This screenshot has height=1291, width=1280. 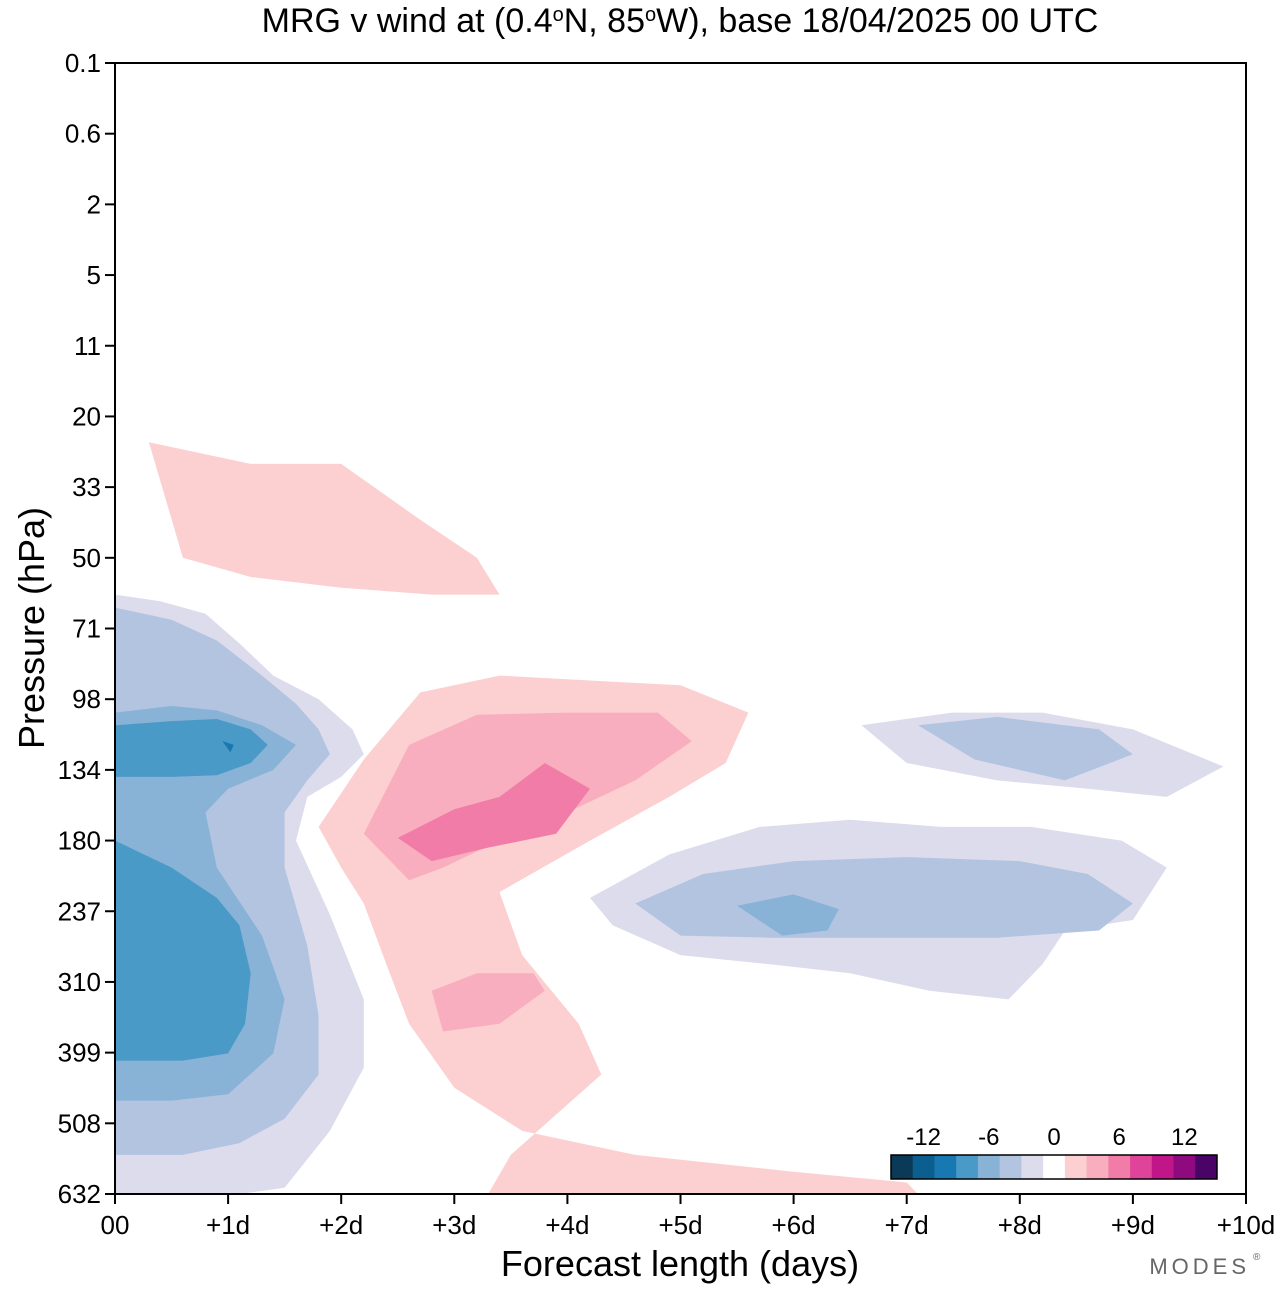 What do you see at coordinates (79, 770) in the screenshot?
I see `y-tick-label: 134` at bounding box center [79, 770].